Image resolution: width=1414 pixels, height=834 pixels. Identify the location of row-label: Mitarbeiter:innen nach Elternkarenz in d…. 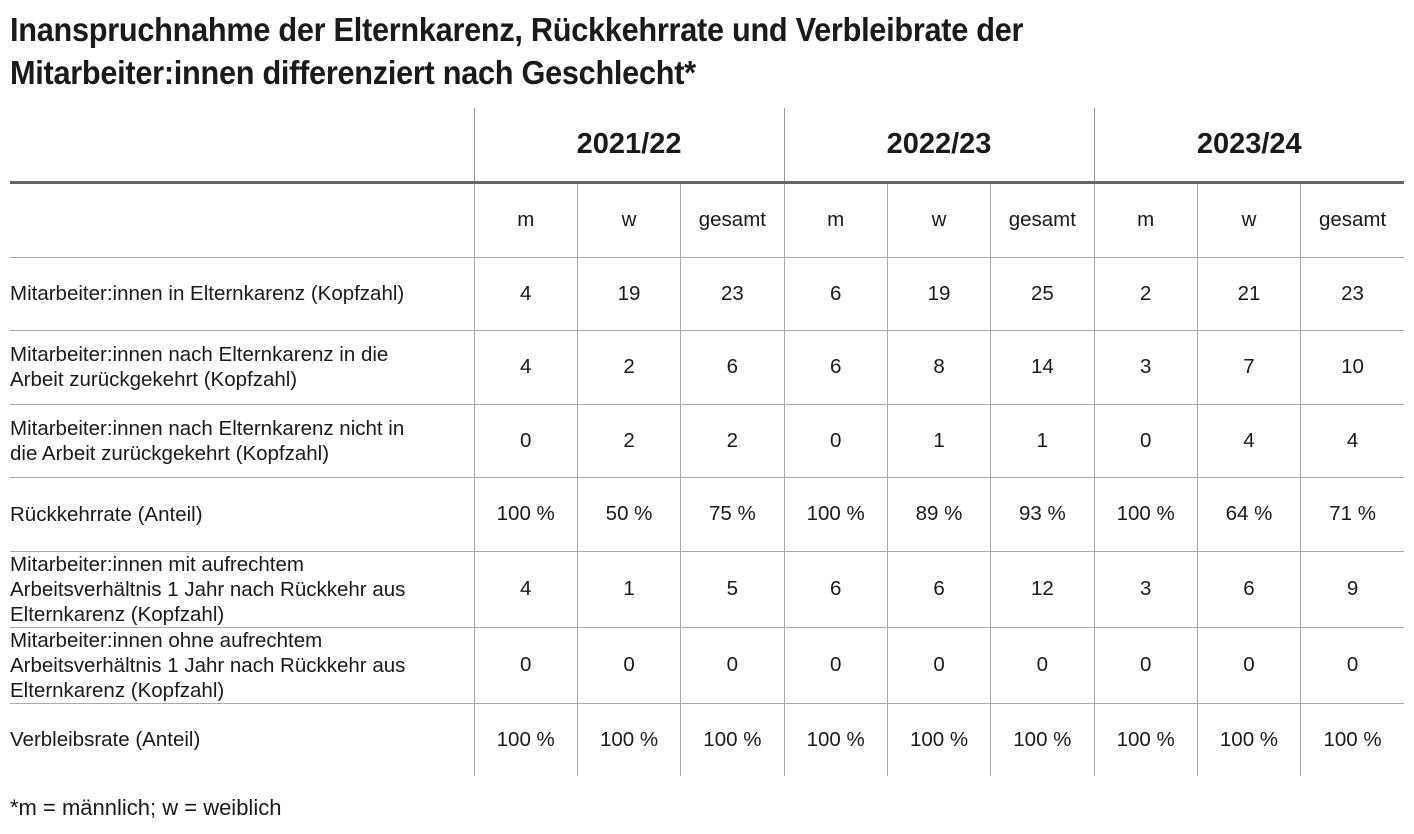
(242, 367).